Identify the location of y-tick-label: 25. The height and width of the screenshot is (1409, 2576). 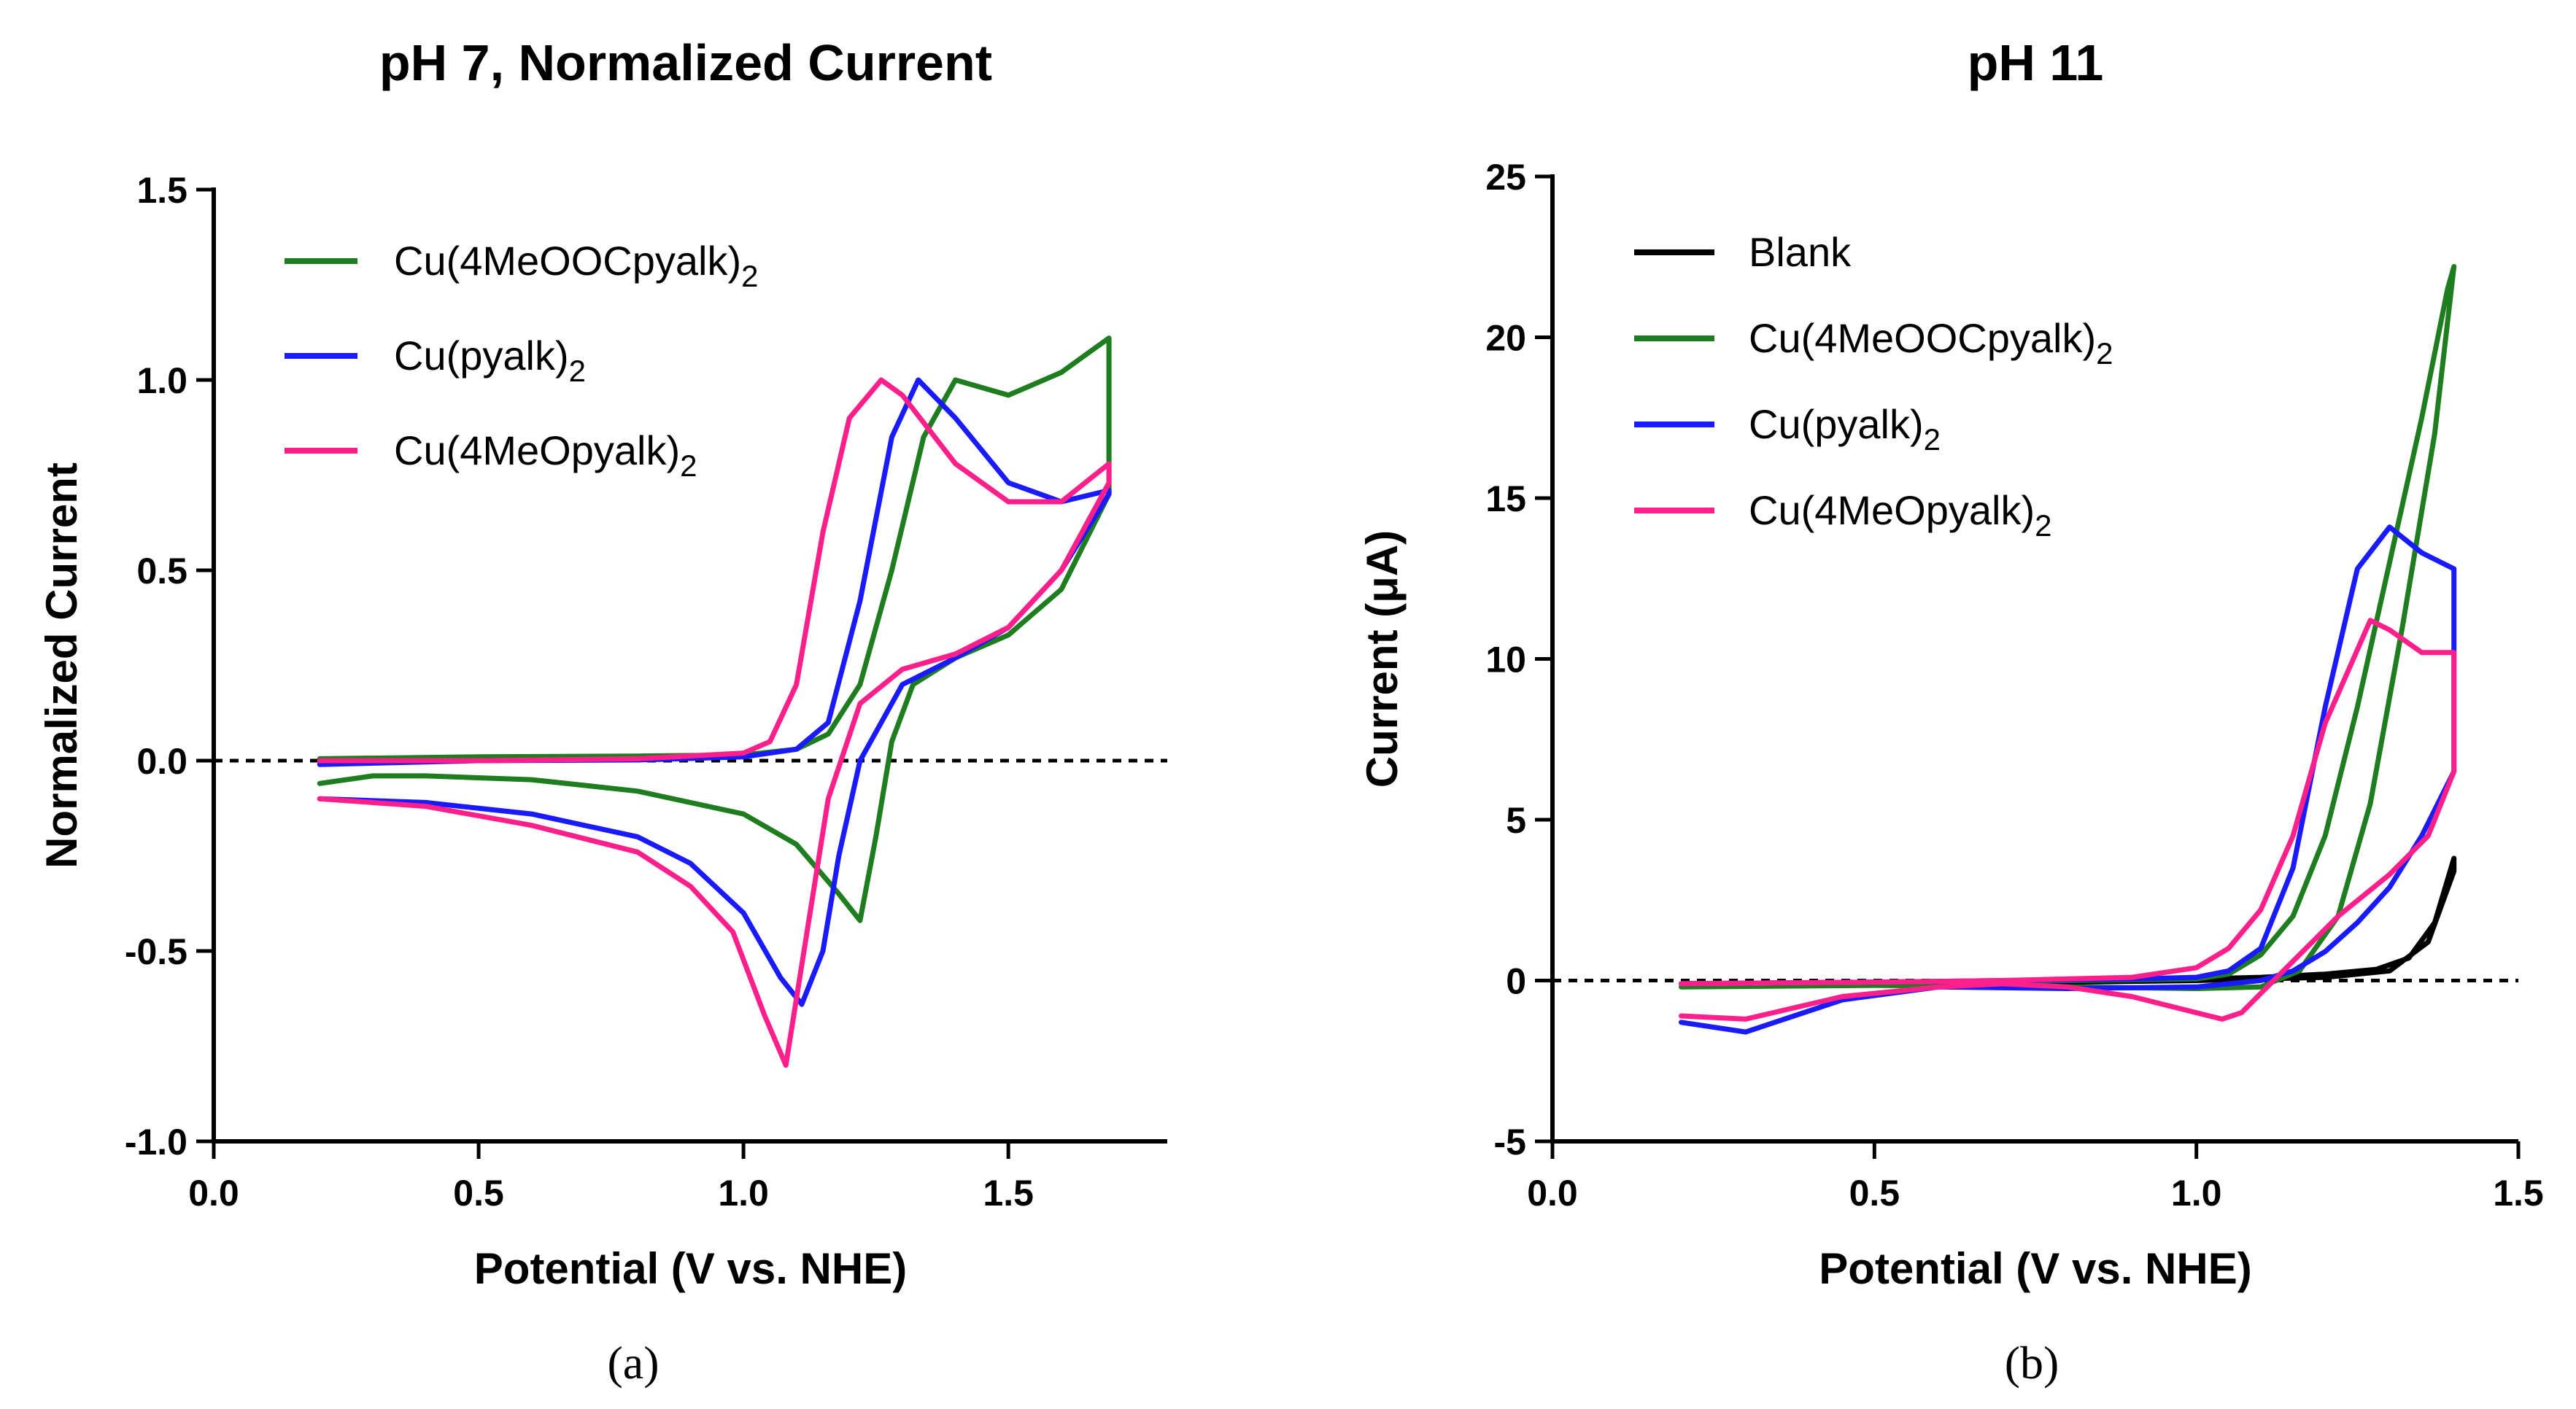
(1505, 177).